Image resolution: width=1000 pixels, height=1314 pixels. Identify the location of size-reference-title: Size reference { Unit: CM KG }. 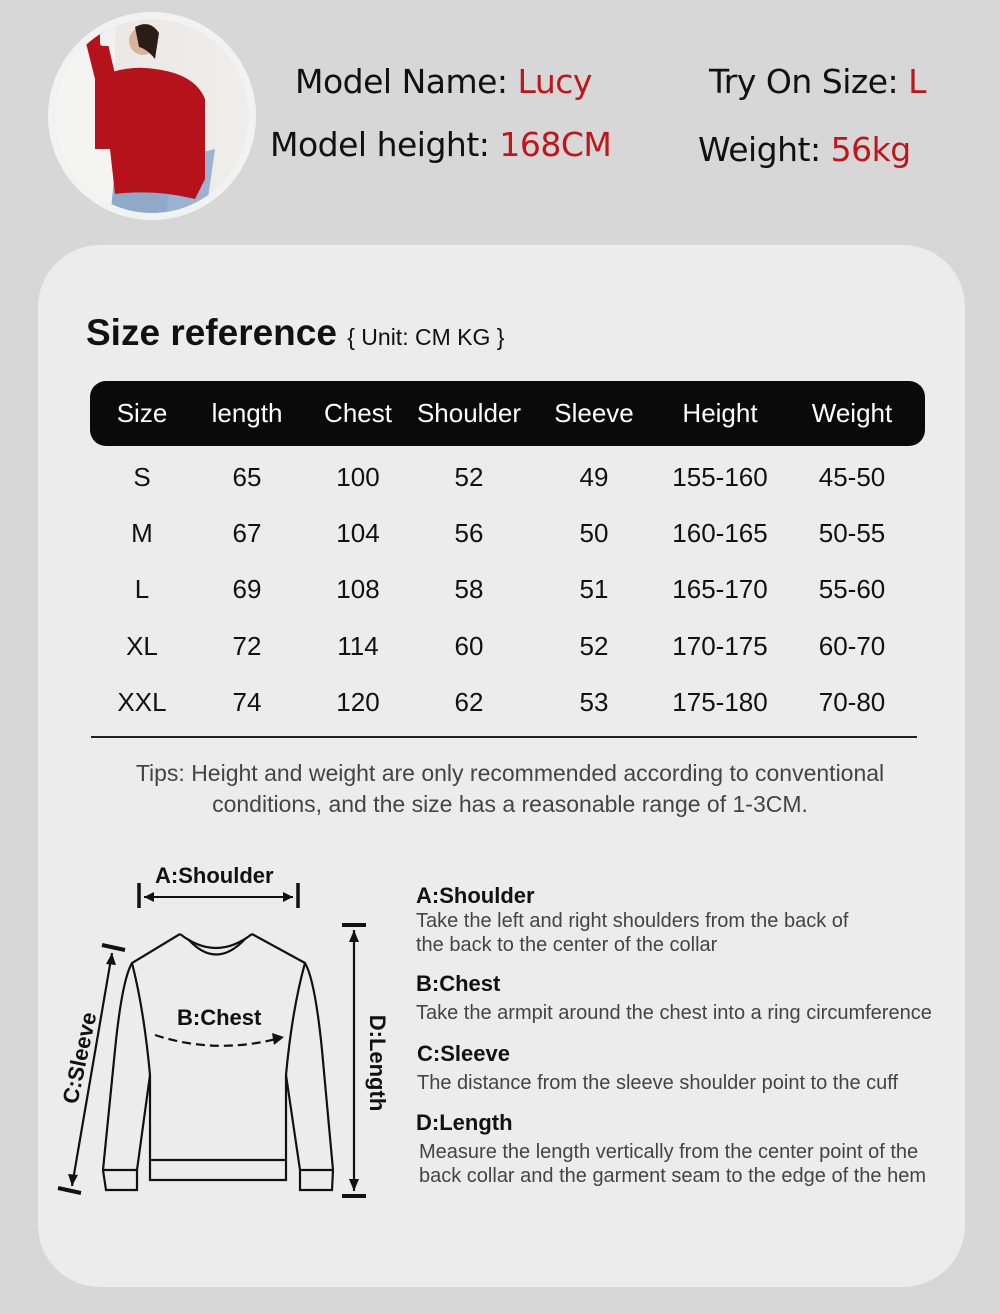
(295, 333).